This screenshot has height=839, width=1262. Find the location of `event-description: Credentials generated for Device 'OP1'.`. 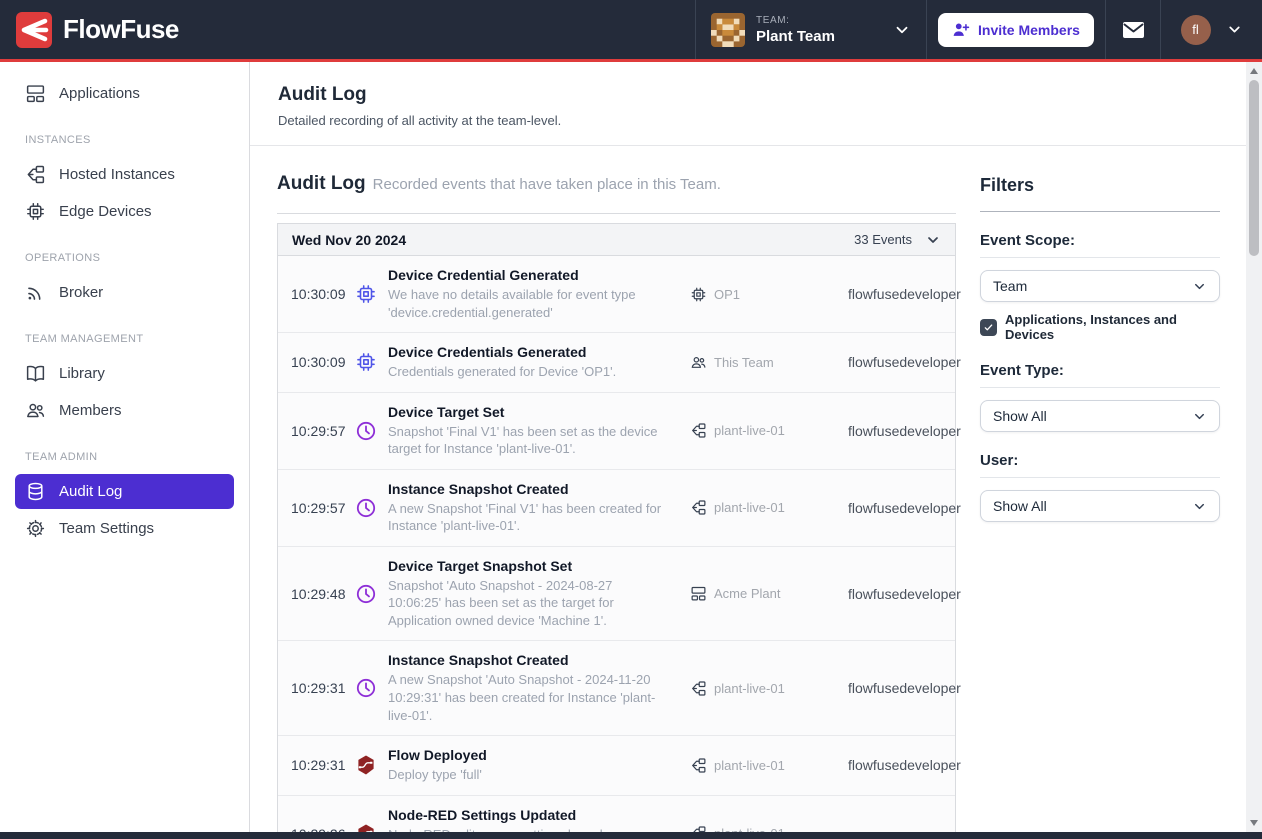

event-description: Credentials generated for Device 'OP1'. is located at coordinates (502, 372).